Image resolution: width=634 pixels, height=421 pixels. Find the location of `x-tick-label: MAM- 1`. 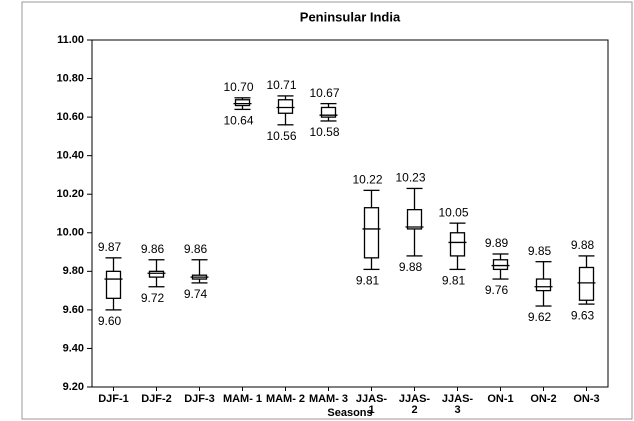

x-tick-label: MAM- 1 is located at coordinates (242, 399).